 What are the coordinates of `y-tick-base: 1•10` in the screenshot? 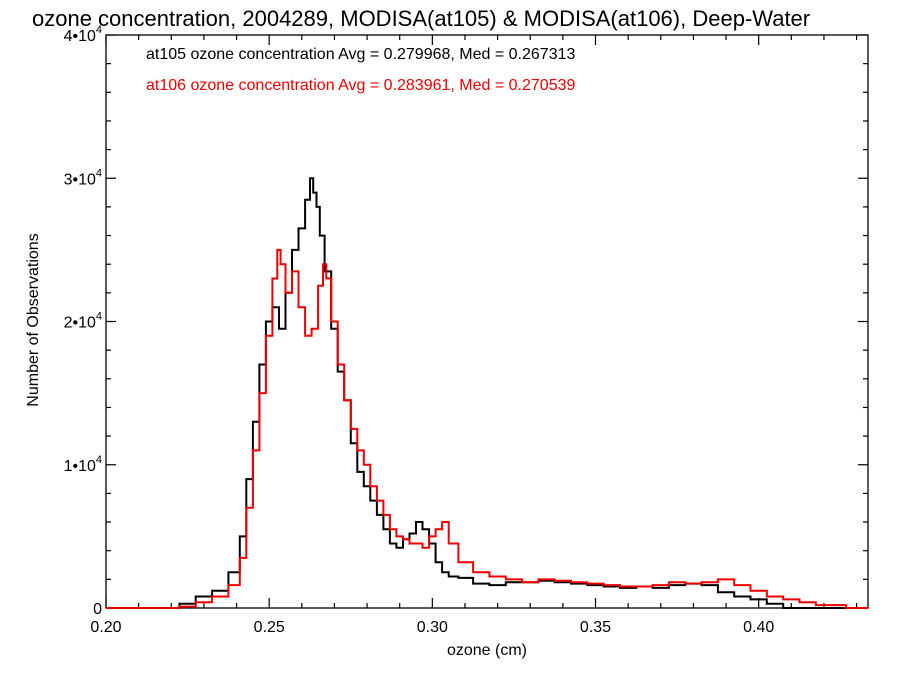 It's located at (80, 466).